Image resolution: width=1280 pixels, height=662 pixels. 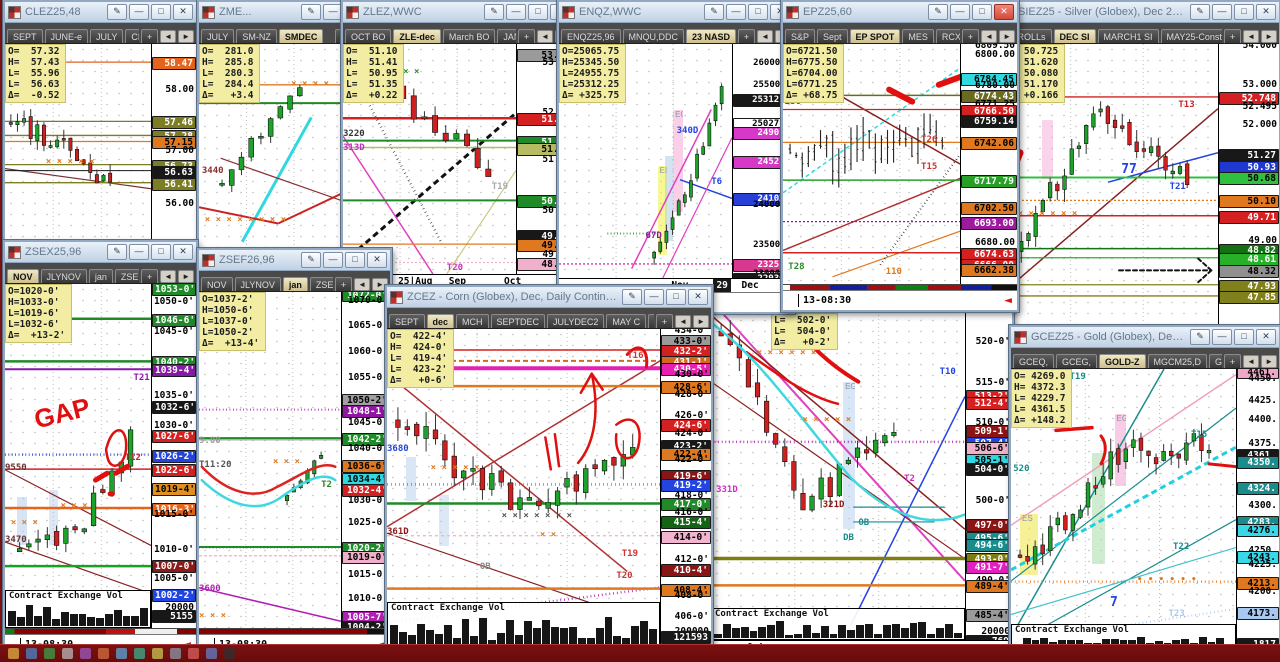 What do you see at coordinates (126, 276) in the screenshot?
I see `tab-zseh-mch: ZSEH,MCH` at bounding box center [126, 276].